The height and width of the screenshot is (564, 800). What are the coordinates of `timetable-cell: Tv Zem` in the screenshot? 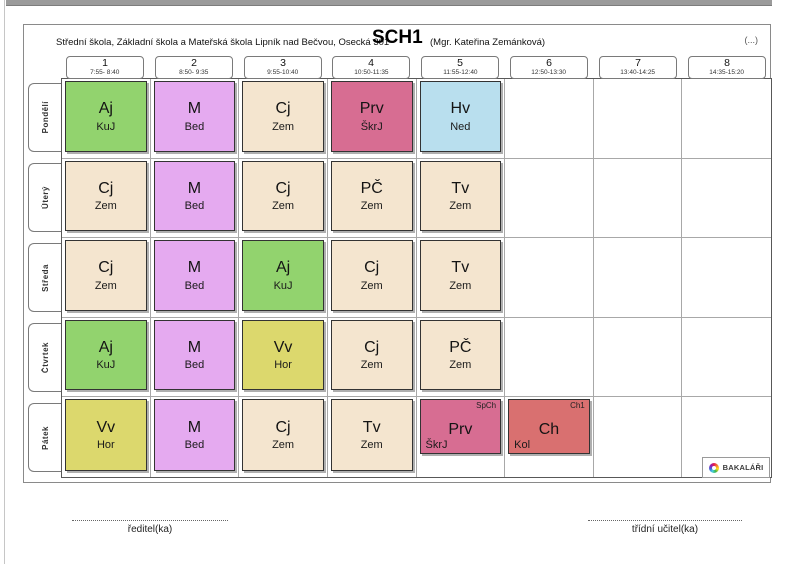 It's located at (372, 437).